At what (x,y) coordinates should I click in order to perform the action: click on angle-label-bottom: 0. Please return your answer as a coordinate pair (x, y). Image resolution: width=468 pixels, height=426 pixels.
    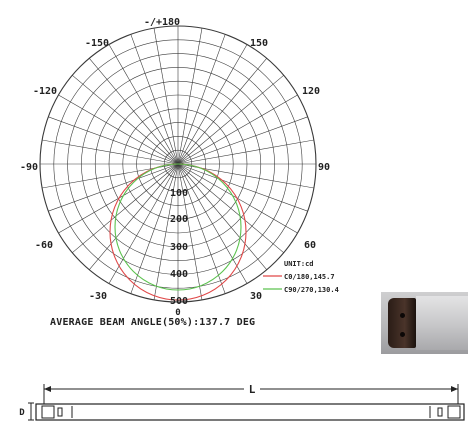
    Looking at the image, I should click on (177, 313).